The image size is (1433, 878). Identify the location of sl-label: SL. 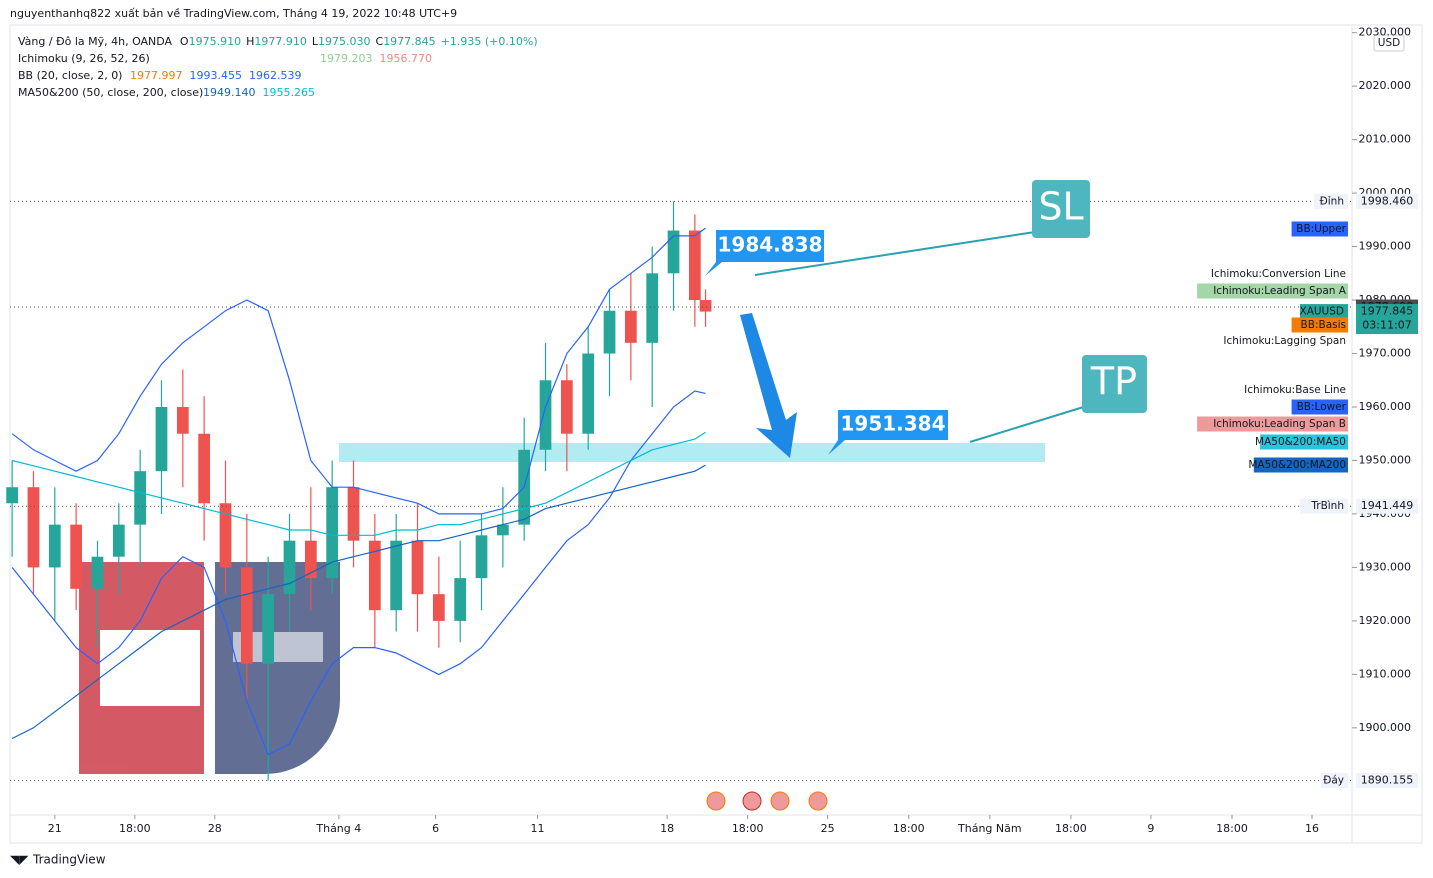
(1060, 207).